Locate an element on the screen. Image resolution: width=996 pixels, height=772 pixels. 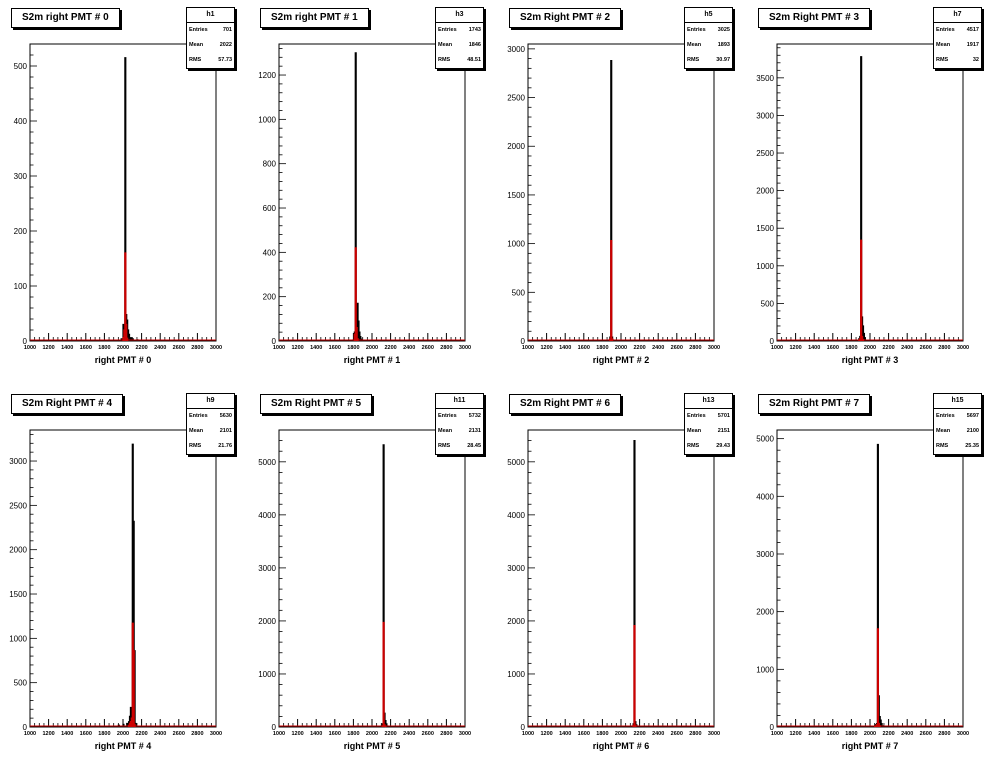
hist-name: h3 is located at coordinates (459, 15).